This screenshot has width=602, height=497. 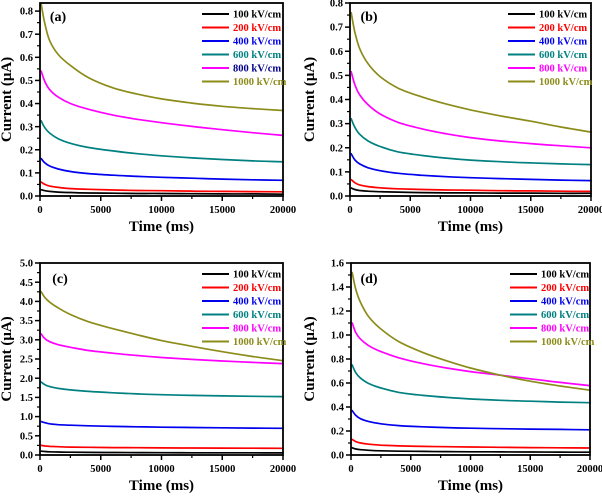 I want to click on y-tick-label: 1.4, so click(x=338, y=288).